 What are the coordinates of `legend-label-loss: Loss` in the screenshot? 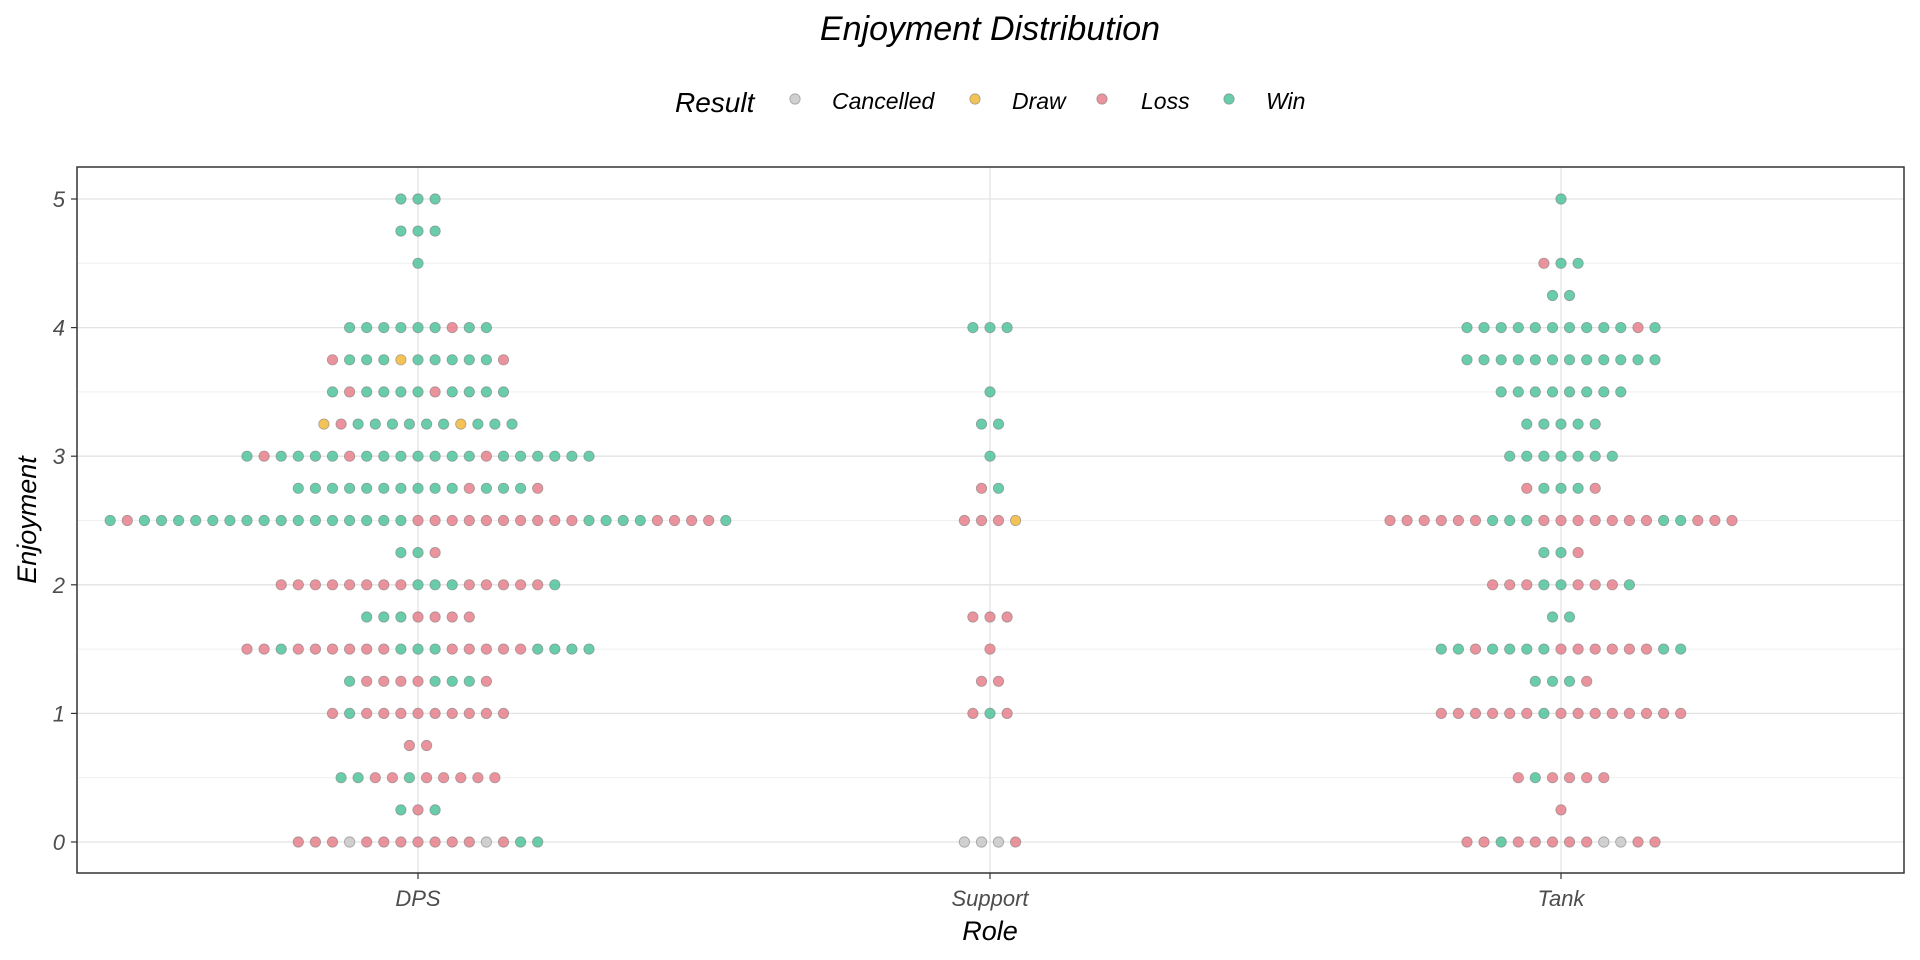 It's located at (1165, 101).